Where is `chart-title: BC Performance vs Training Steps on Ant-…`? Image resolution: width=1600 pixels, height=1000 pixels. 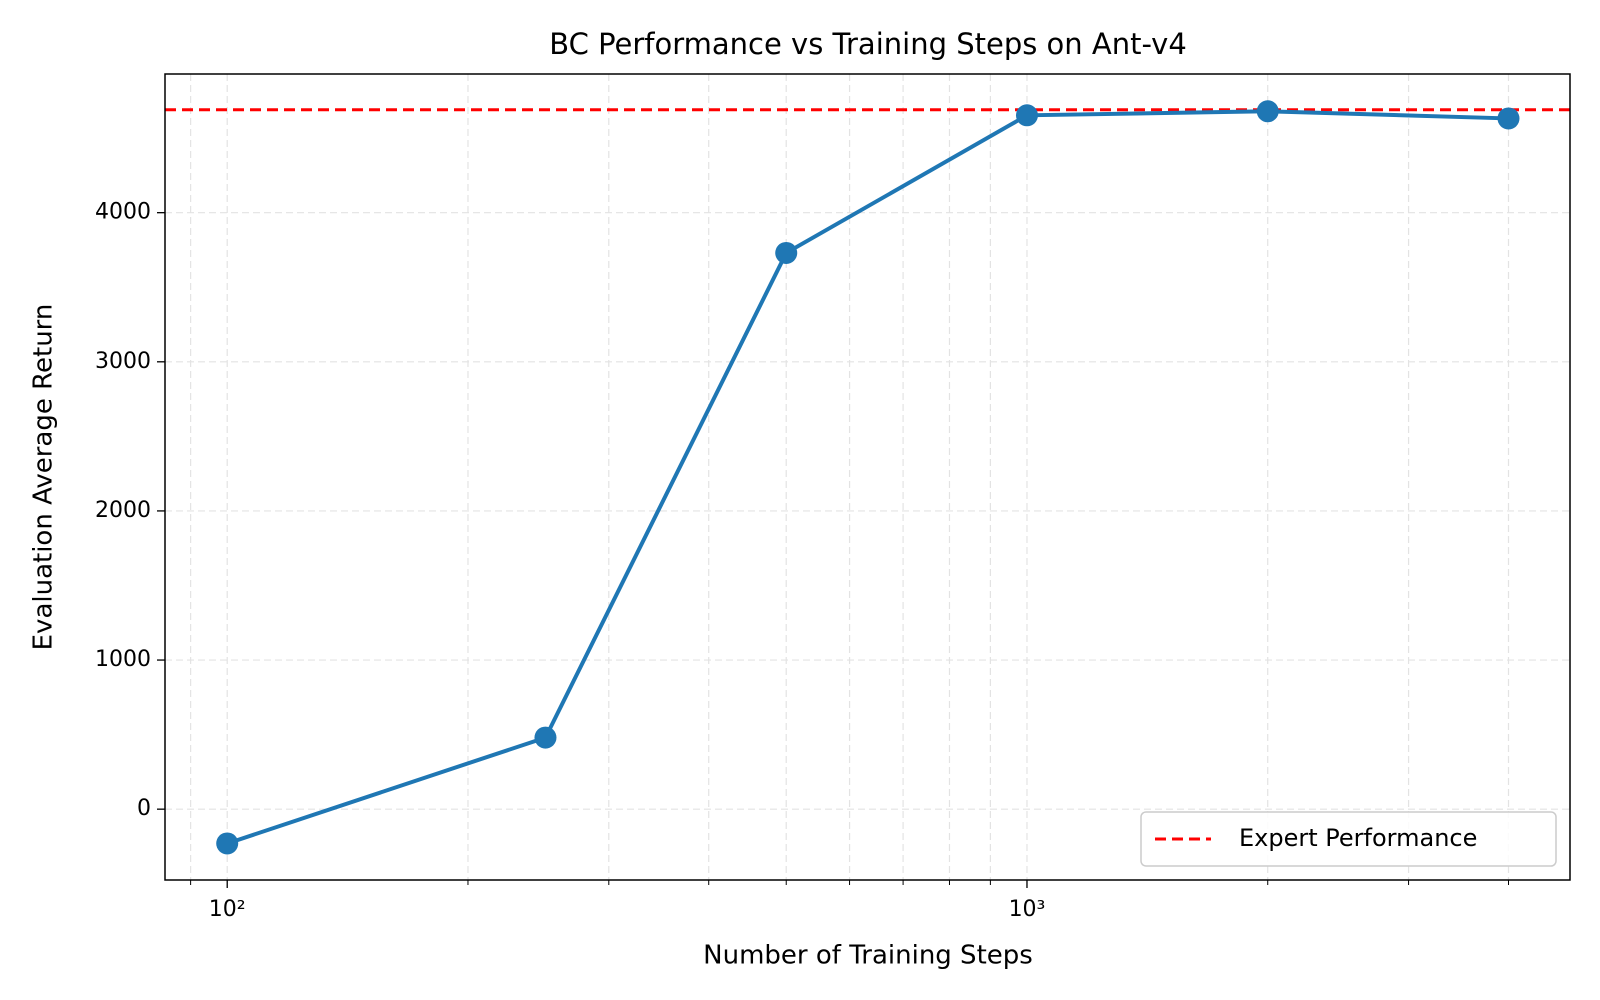
chart-title: BC Performance vs Training Steps on Ant-… is located at coordinates (868, 44).